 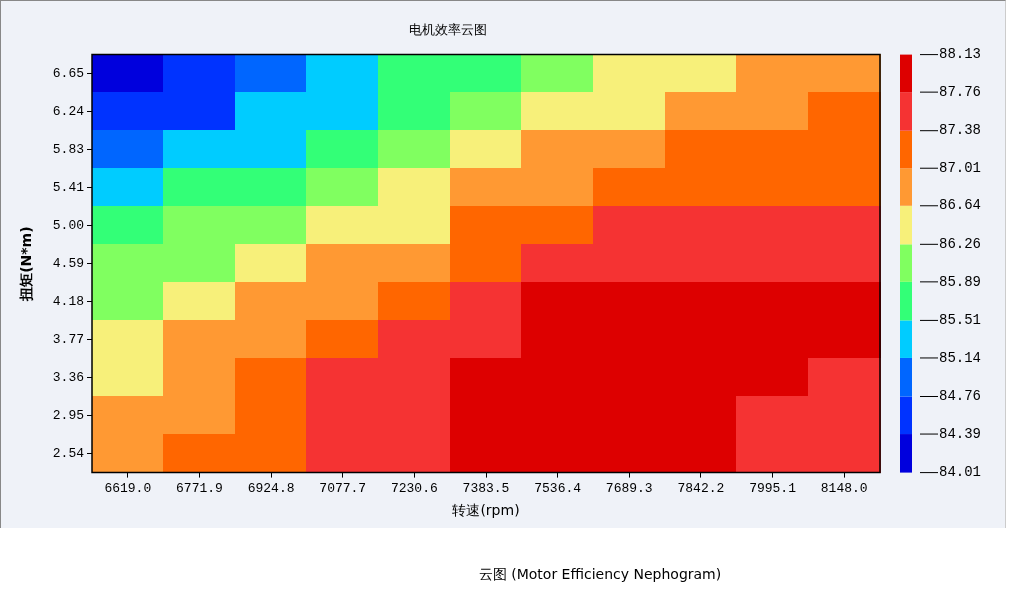 I want to click on x-tick-label: 7995.1, so click(x=773, y=488).